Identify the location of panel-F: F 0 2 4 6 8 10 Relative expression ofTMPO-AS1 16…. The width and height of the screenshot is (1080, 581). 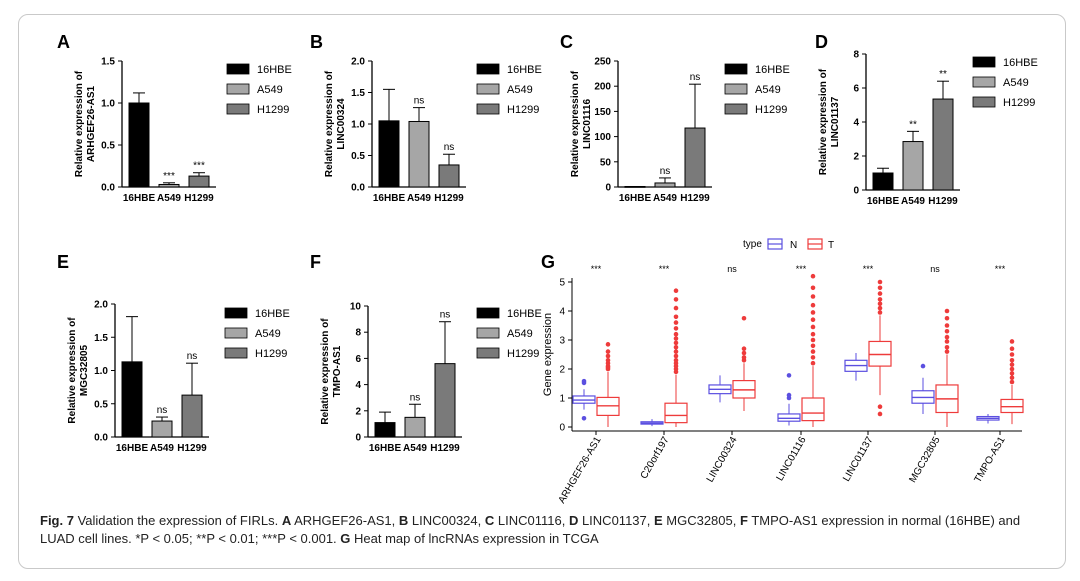
(426, 353).